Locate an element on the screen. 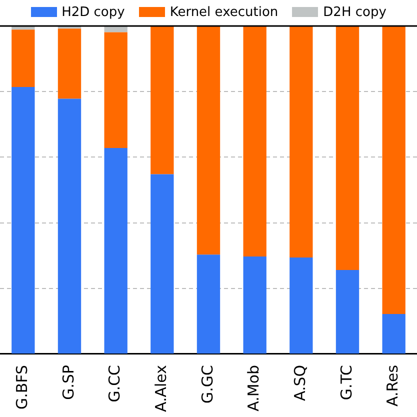  x-tick-label: G.SP is located at coordinates (68, 382).